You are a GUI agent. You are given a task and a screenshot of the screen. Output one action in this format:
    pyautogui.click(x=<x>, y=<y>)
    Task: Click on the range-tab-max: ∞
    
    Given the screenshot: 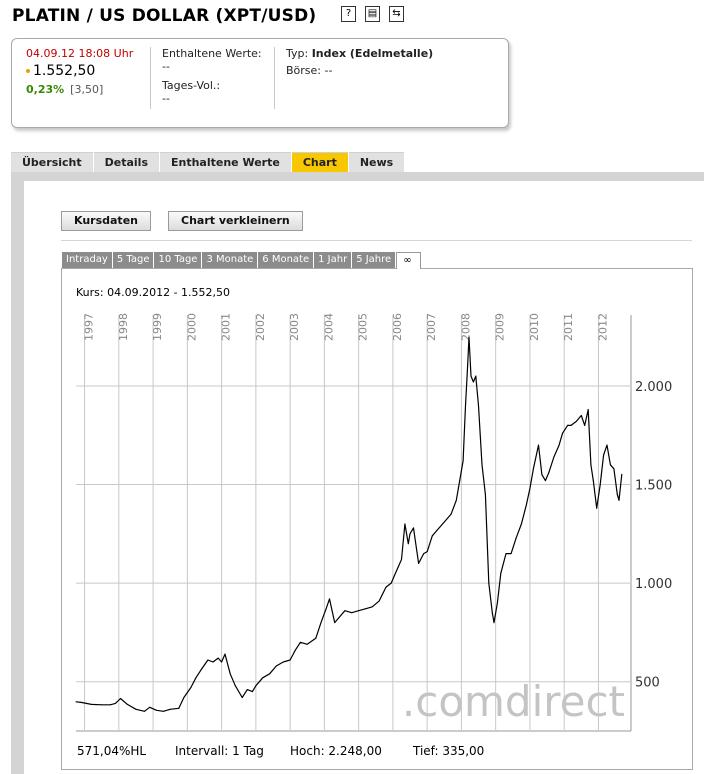 What is the action you would take?
    pyautogui.click(x=408, y=260)
    